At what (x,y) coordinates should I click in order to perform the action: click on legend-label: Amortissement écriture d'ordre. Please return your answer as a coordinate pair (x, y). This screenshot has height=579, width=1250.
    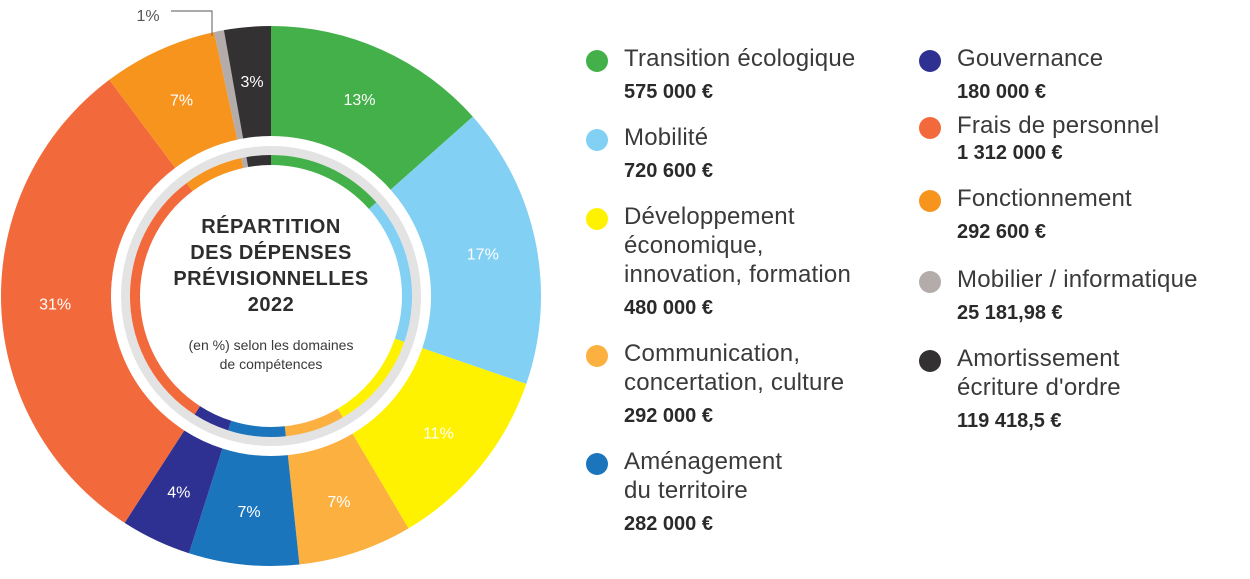
    Looking at the image, I should click on (1039, 373).